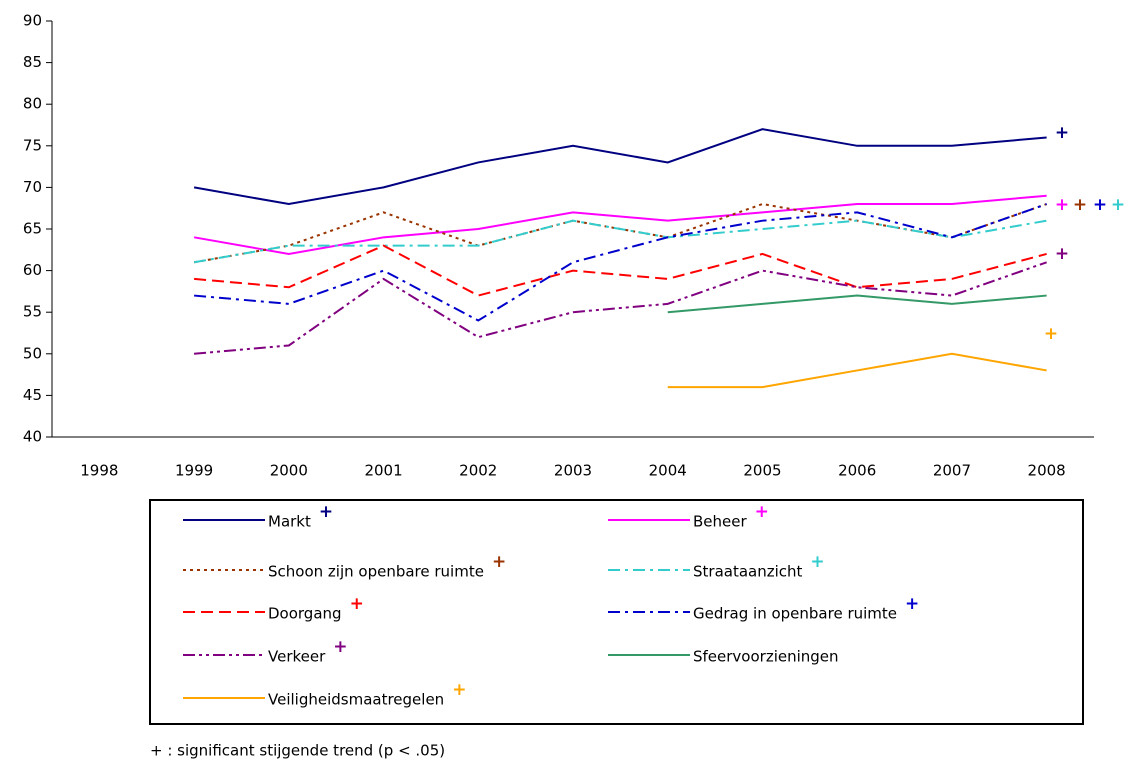  I want to click on y-tick-label: 55, so click(32, 312).